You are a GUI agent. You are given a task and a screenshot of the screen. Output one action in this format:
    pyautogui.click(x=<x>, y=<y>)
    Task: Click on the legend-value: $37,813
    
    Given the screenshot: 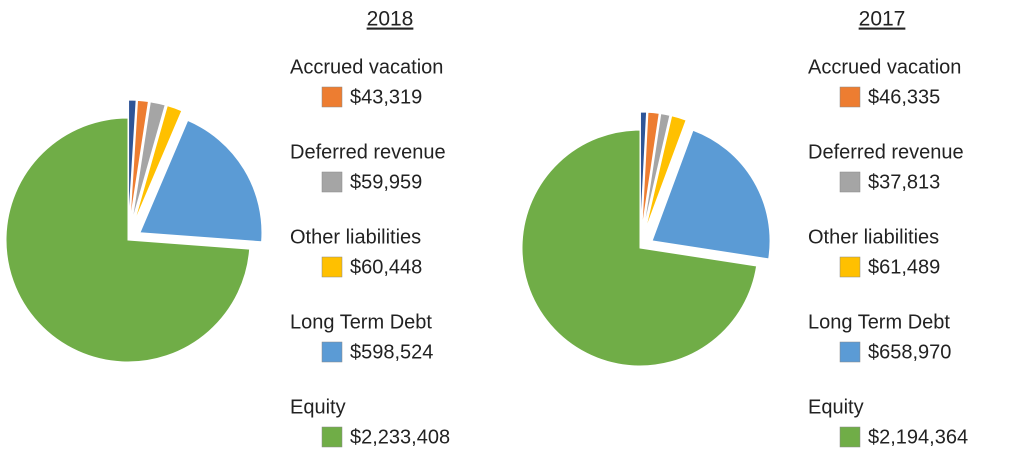 What is the action you would take?
    pyautogui.click(x=904, y=182)
    